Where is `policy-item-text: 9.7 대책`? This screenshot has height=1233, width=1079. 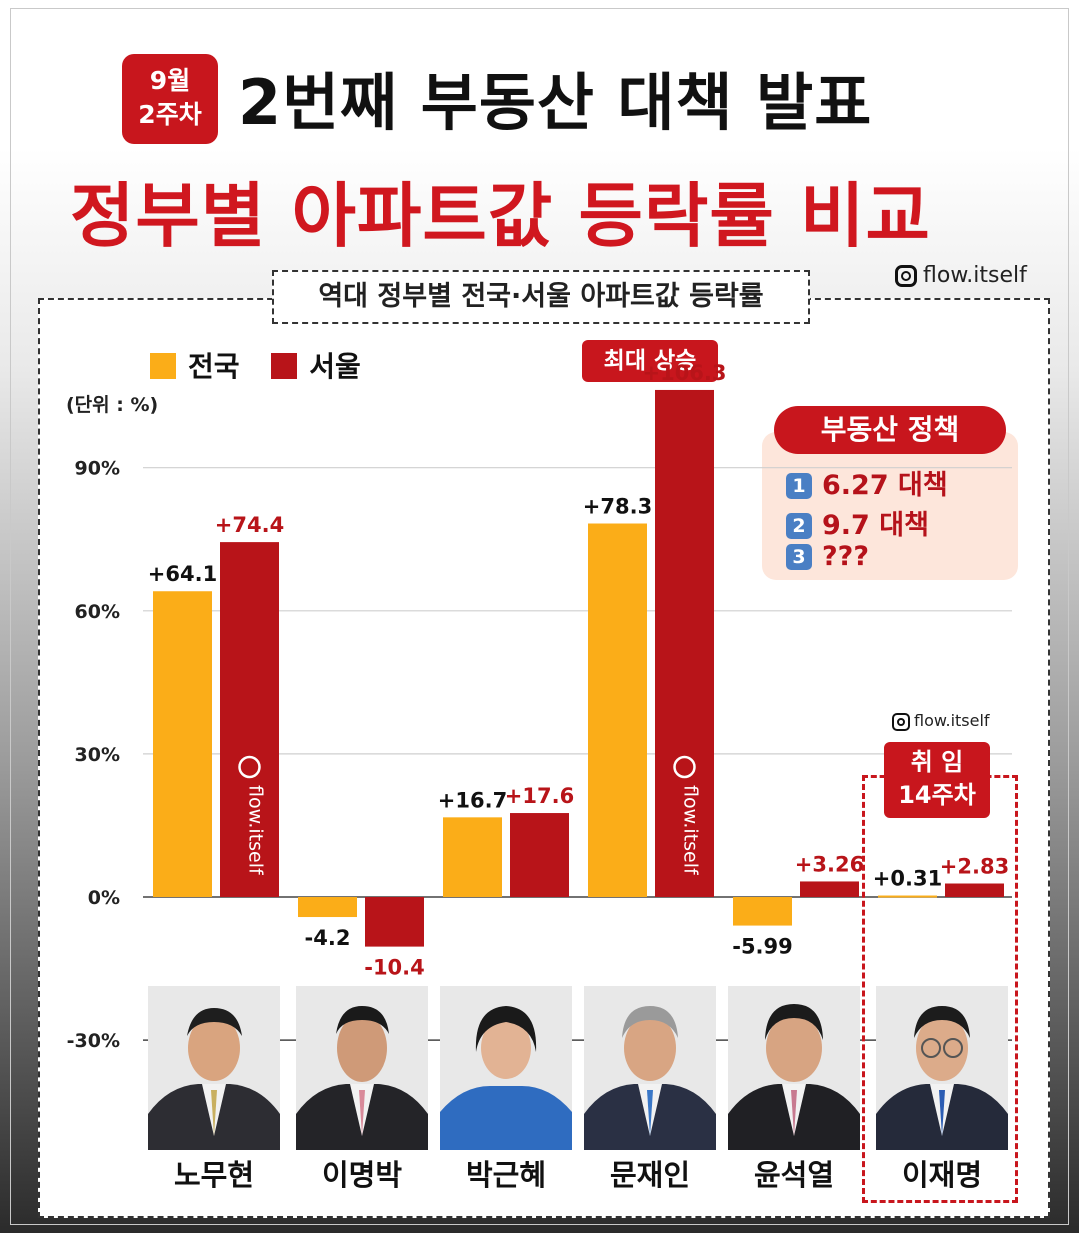 policy-item-text: 9.7 대책 is located at coordinates (875, 525).